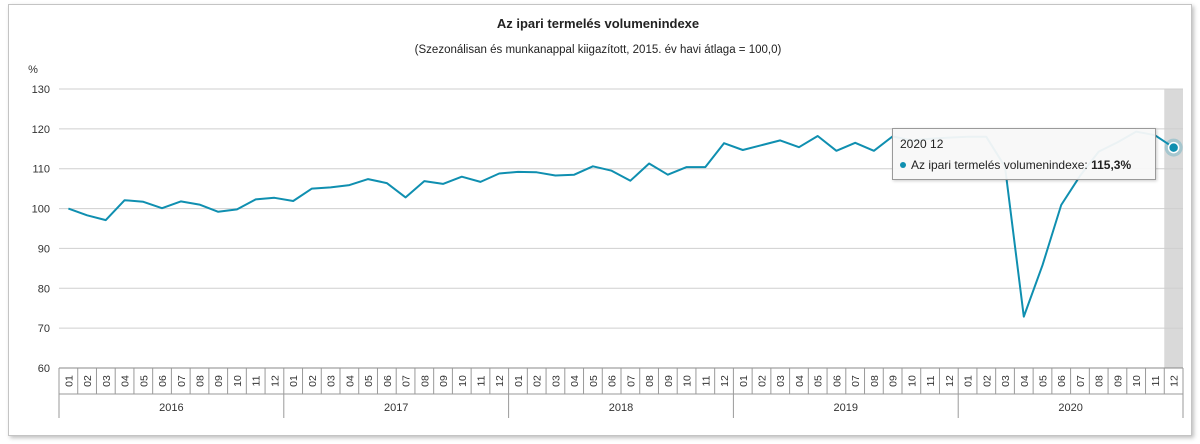  I want to click on year-label: 2019, so click(846, 408).